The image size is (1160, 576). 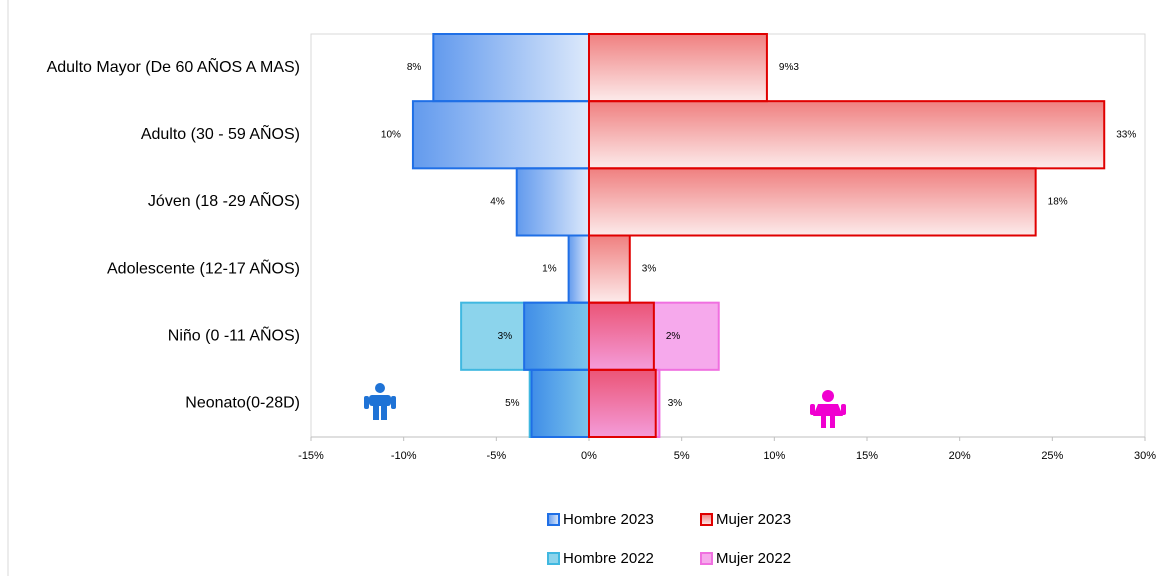 What do you see at coordinates (242, 403) in the screenshot?
I see `category-label: Neonato(0-28D)` at bounding box center [242, 403].